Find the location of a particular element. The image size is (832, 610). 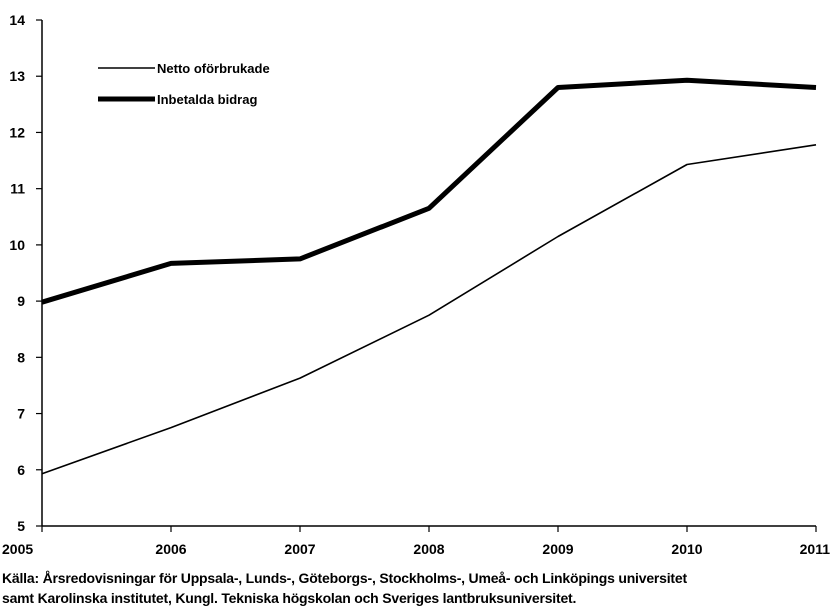

y-tick-label: 9 is located at coordinates (21, 301).